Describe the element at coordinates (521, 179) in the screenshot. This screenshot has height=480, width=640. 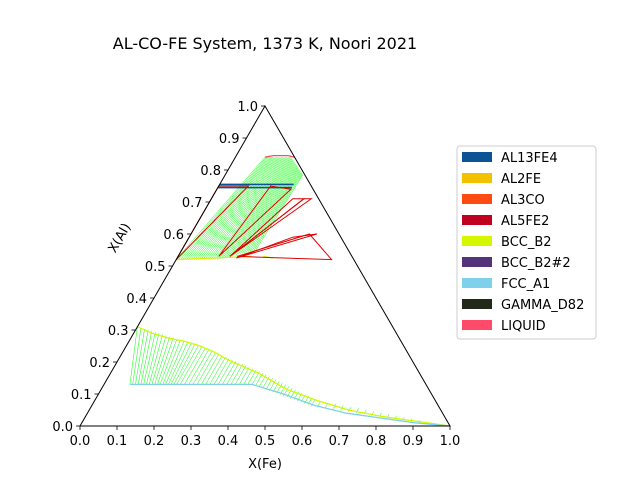
I see `legend-label: AL2FE` at that location.